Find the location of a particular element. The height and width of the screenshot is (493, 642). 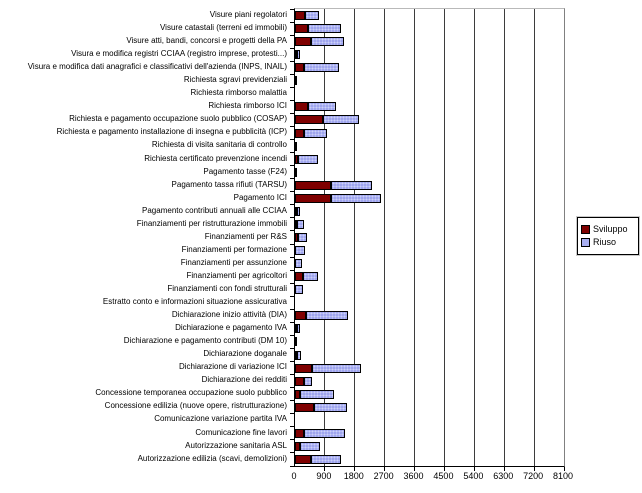

category-label: Finanziamenti per agricoltori is located at coordinates (237, 275).